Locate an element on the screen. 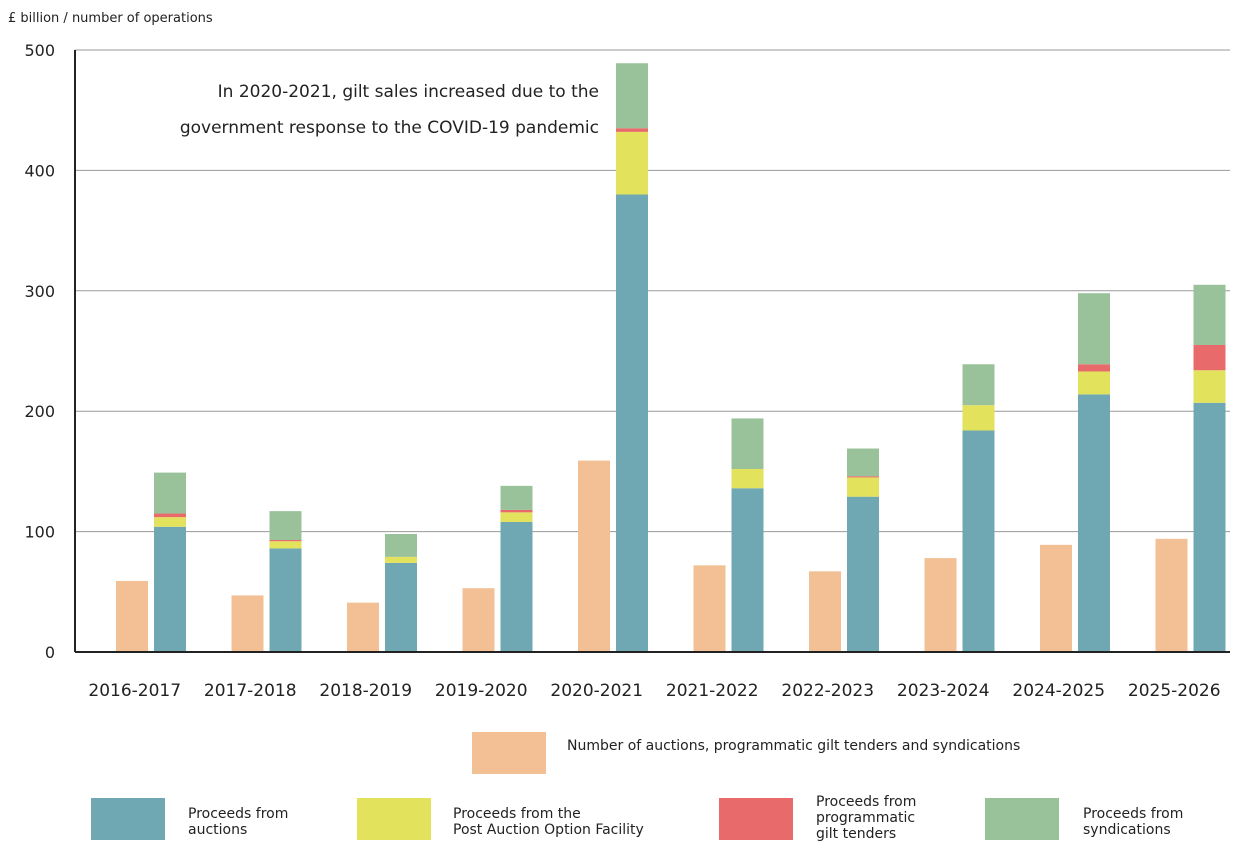 This screenshot has height=850, width=1243. bar-tenders-2025-2026 is located at coordinates (1209, 357).